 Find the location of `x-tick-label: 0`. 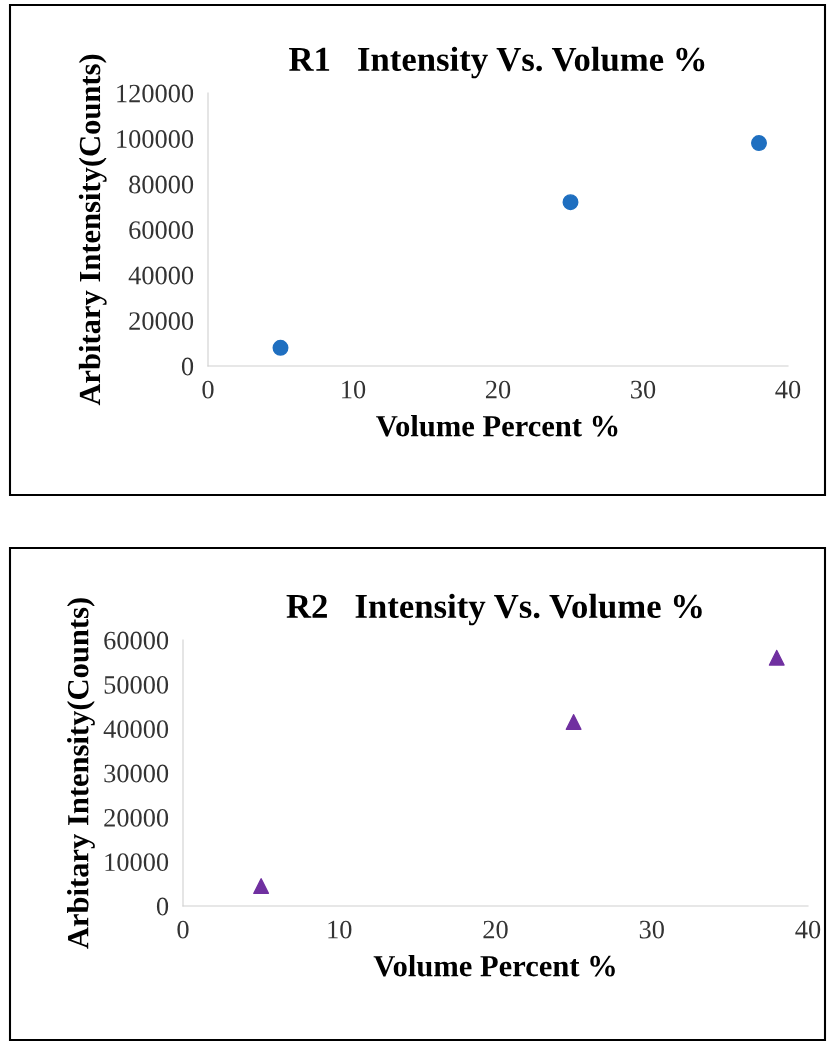

x-tick-label: 0 is located at coordinates (208, 389).